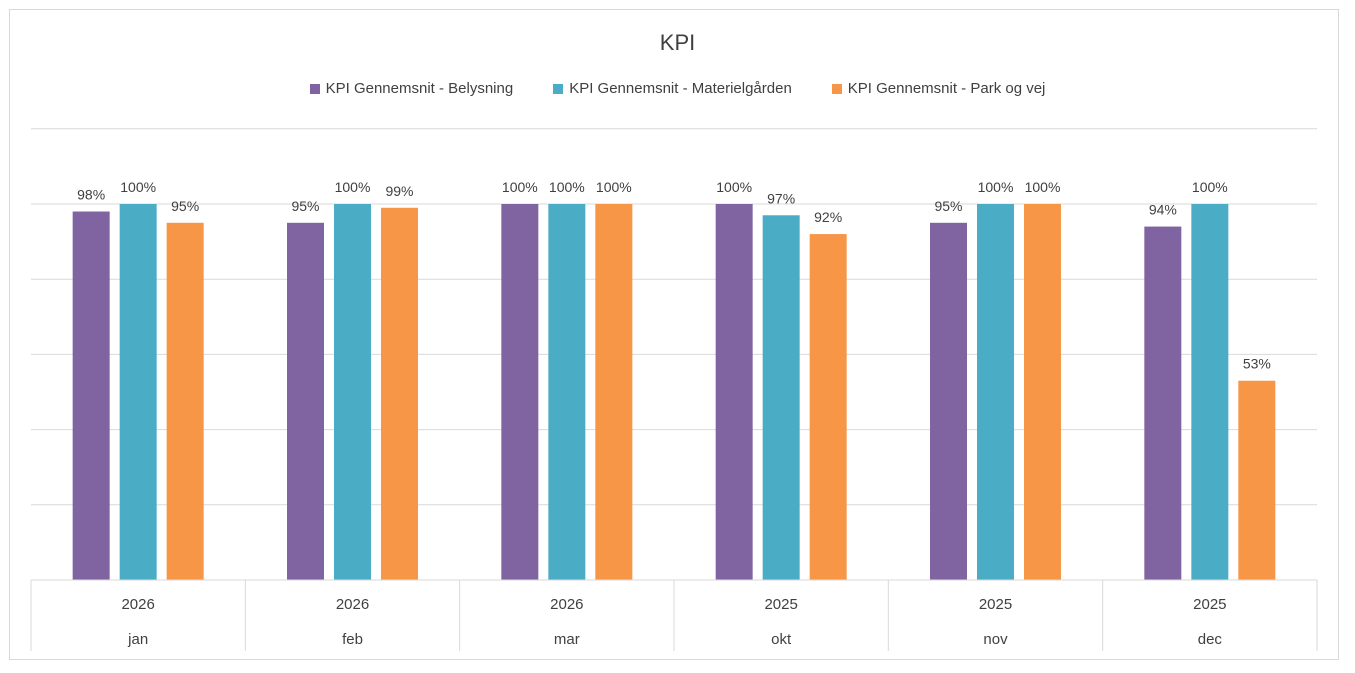 The width and height of the screenshot is (1355, 673). I want to click on legend-item-materielgaarden: KPI Gennemsnit - Materielgården, so click(672, 88).